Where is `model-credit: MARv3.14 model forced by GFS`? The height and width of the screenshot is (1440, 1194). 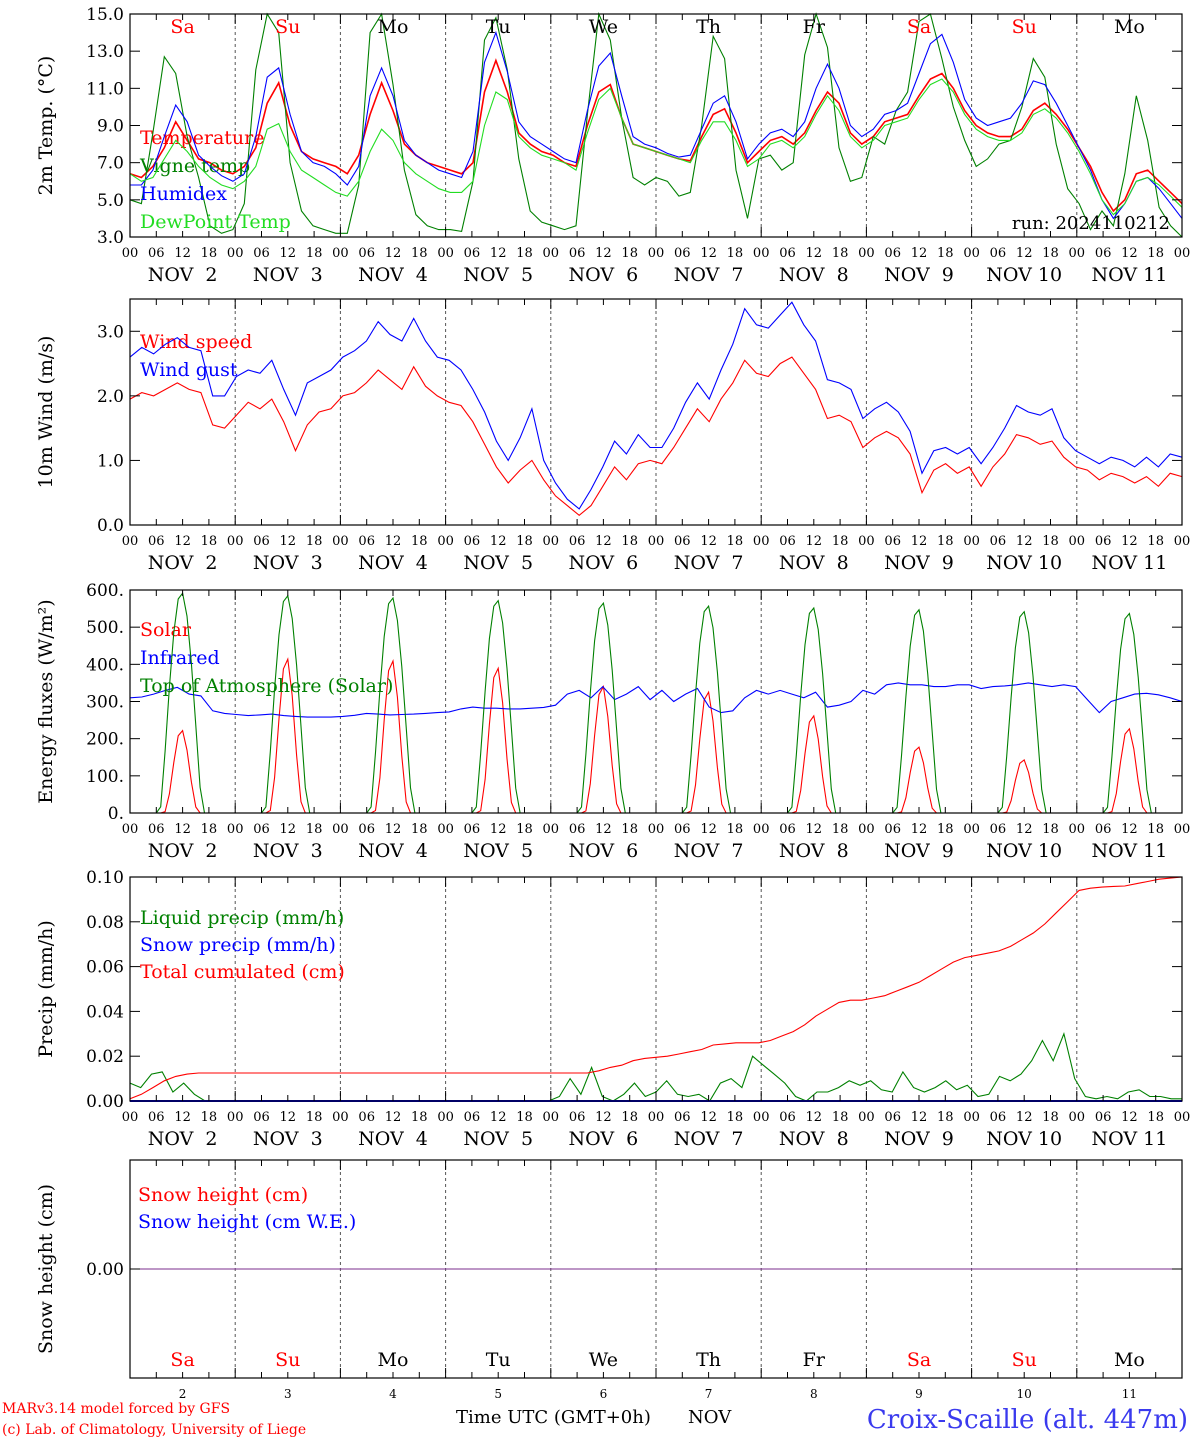 model-credit: MARv3.14 model forced by GFS is located at coordinates (116, 1409).